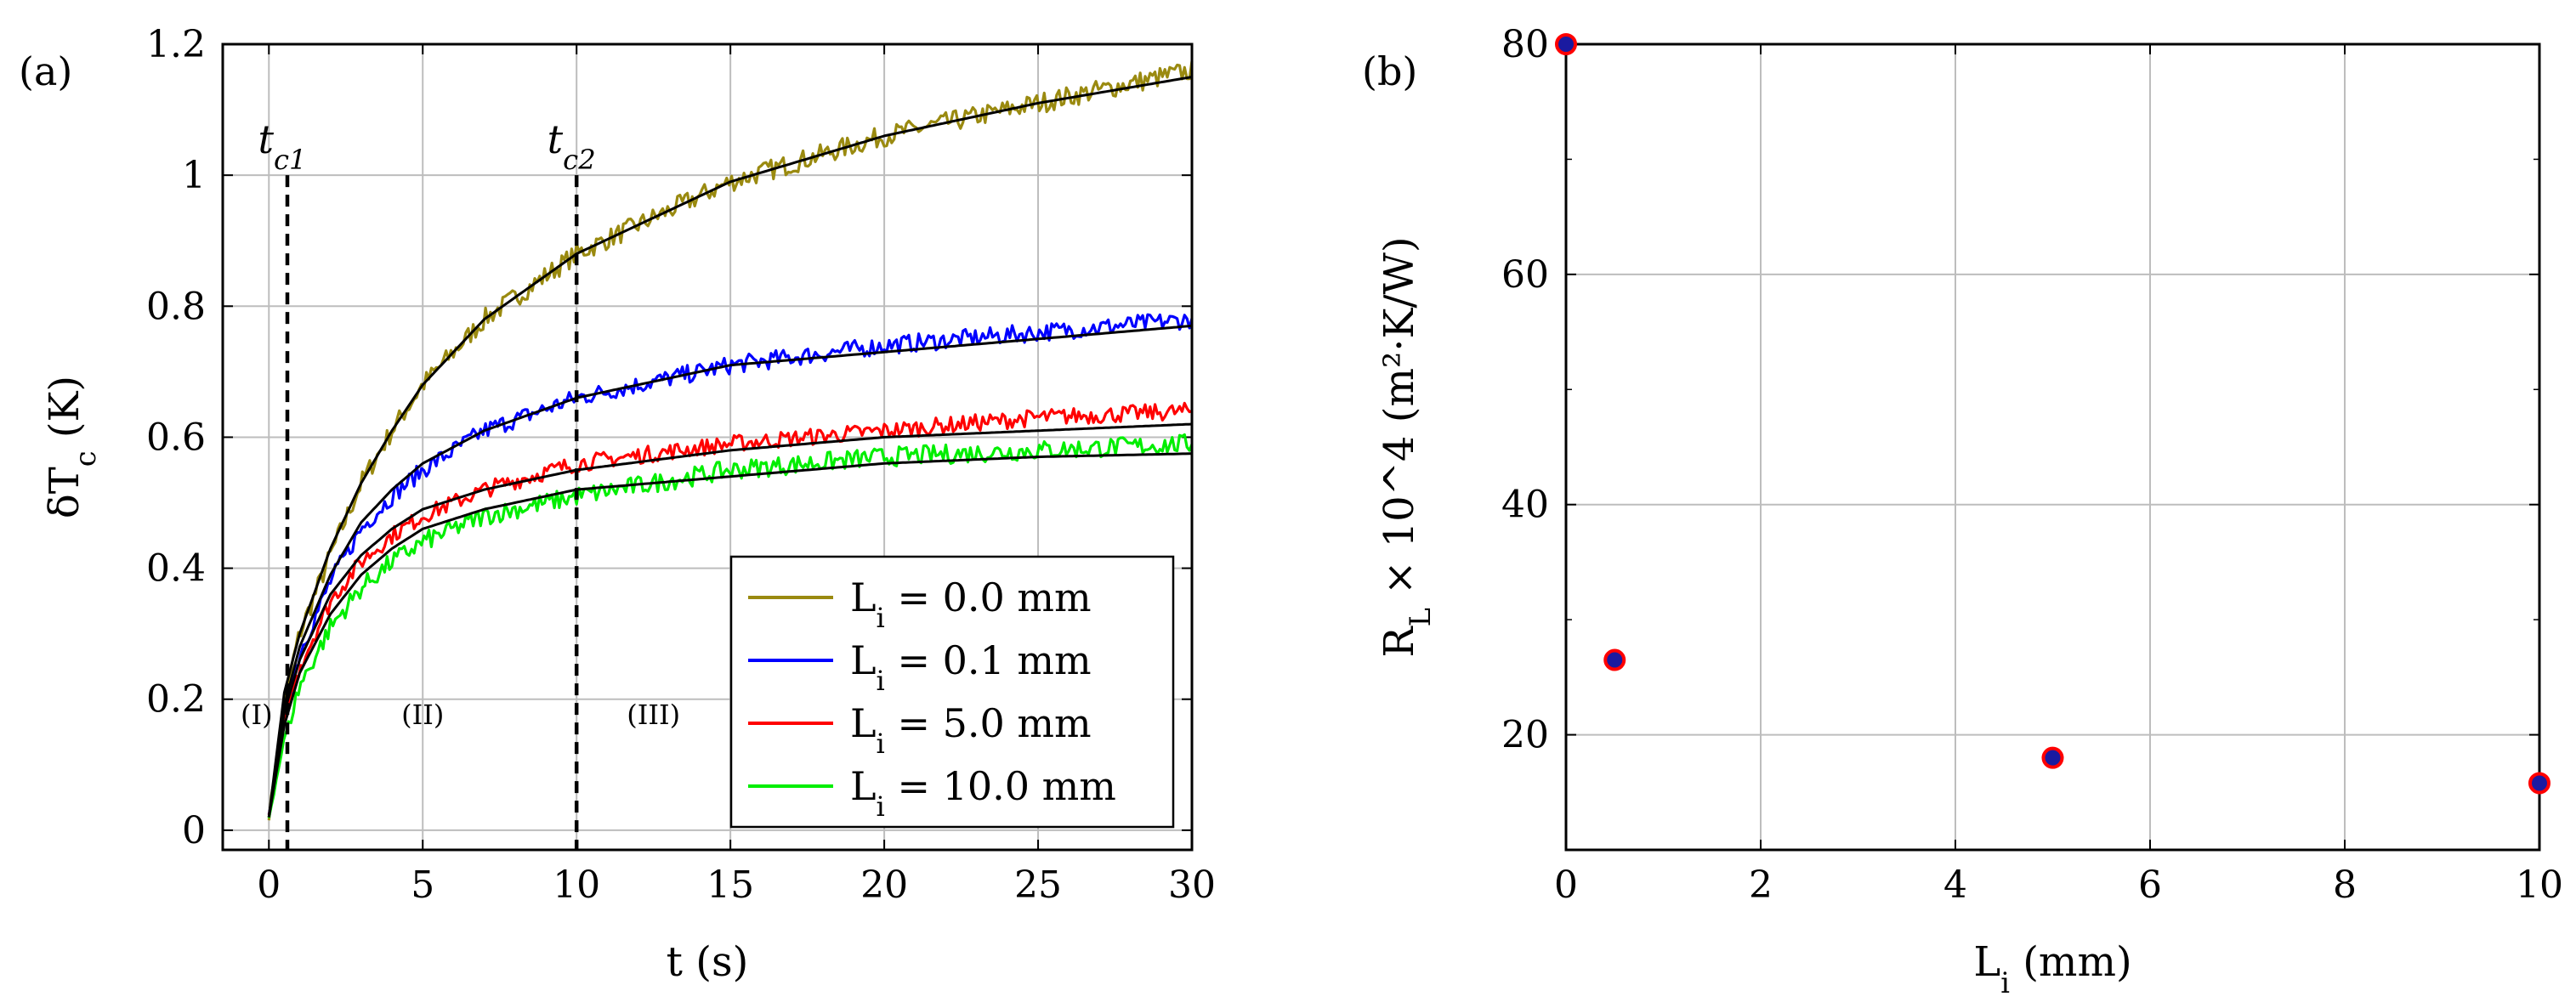  What do you see at coordinates (1525, 735) in the screenshot?
I see `y-tick-label: 20` at bounding box center [1525, 735].